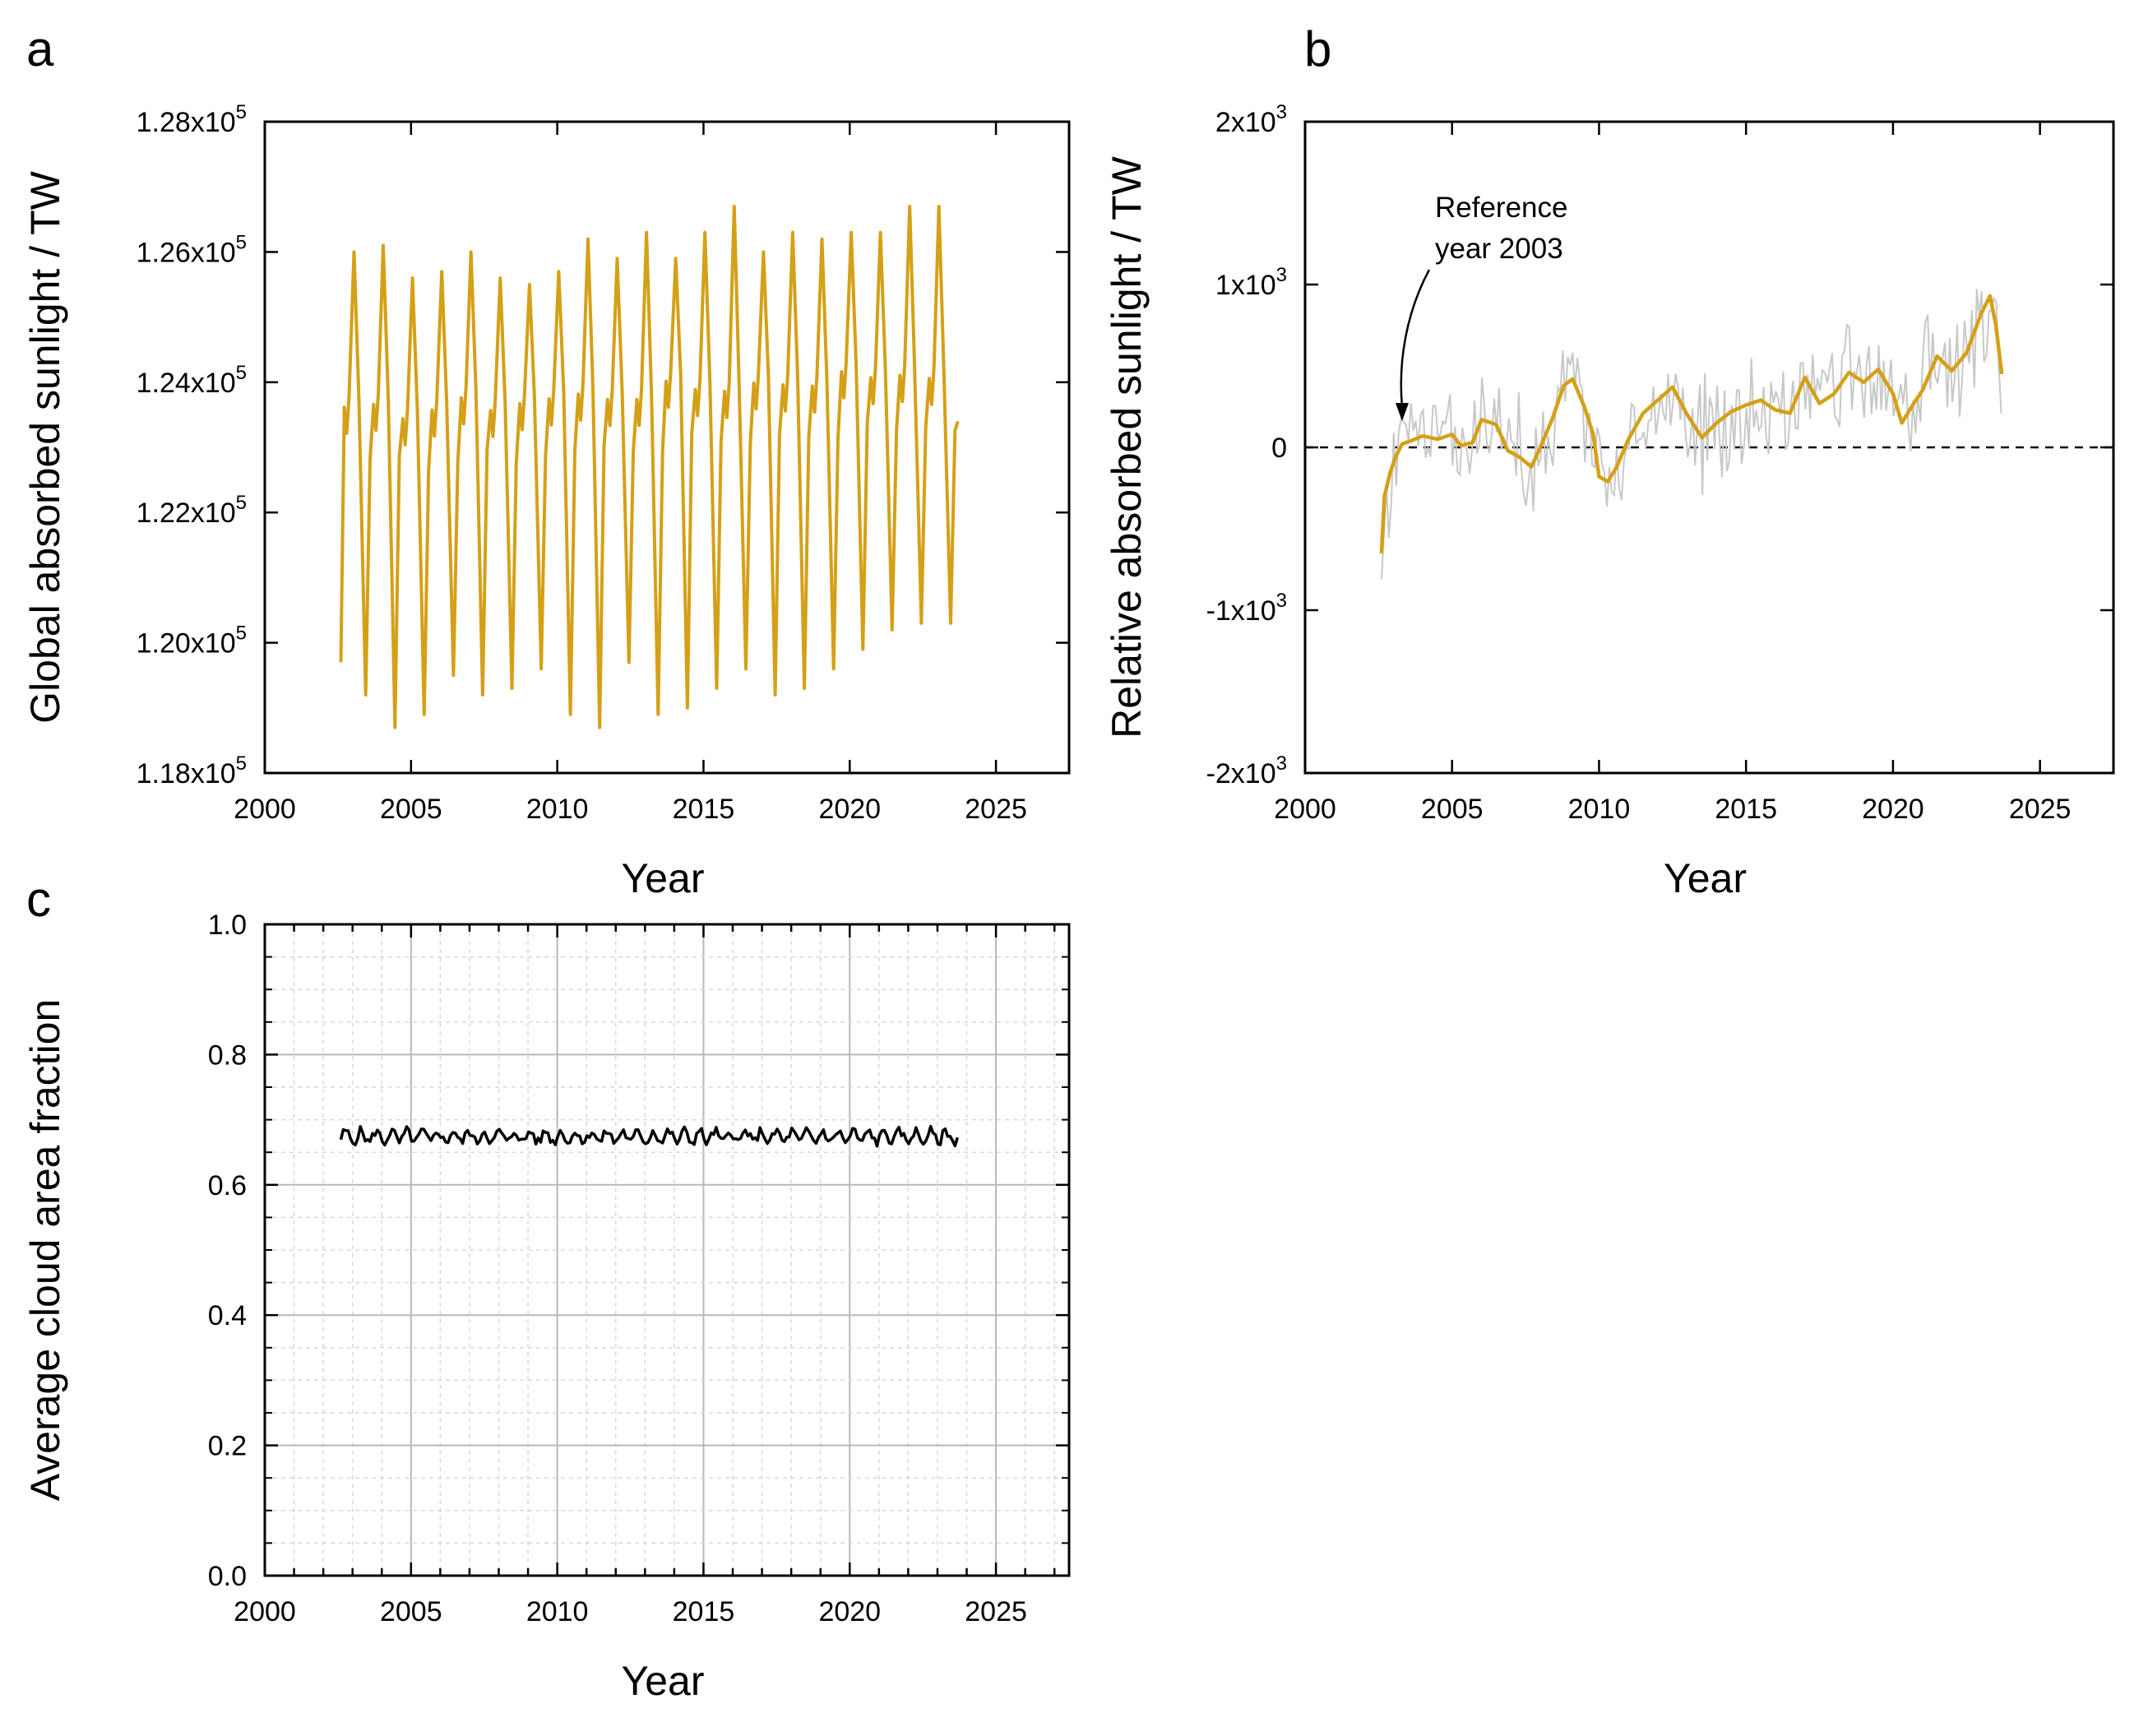 This screenshot has width=2148, height=1736. What do you see at coordinates (667, 1250) in the screenshot?
I see `panel-c-grid` at bounding box center [667, 1250].